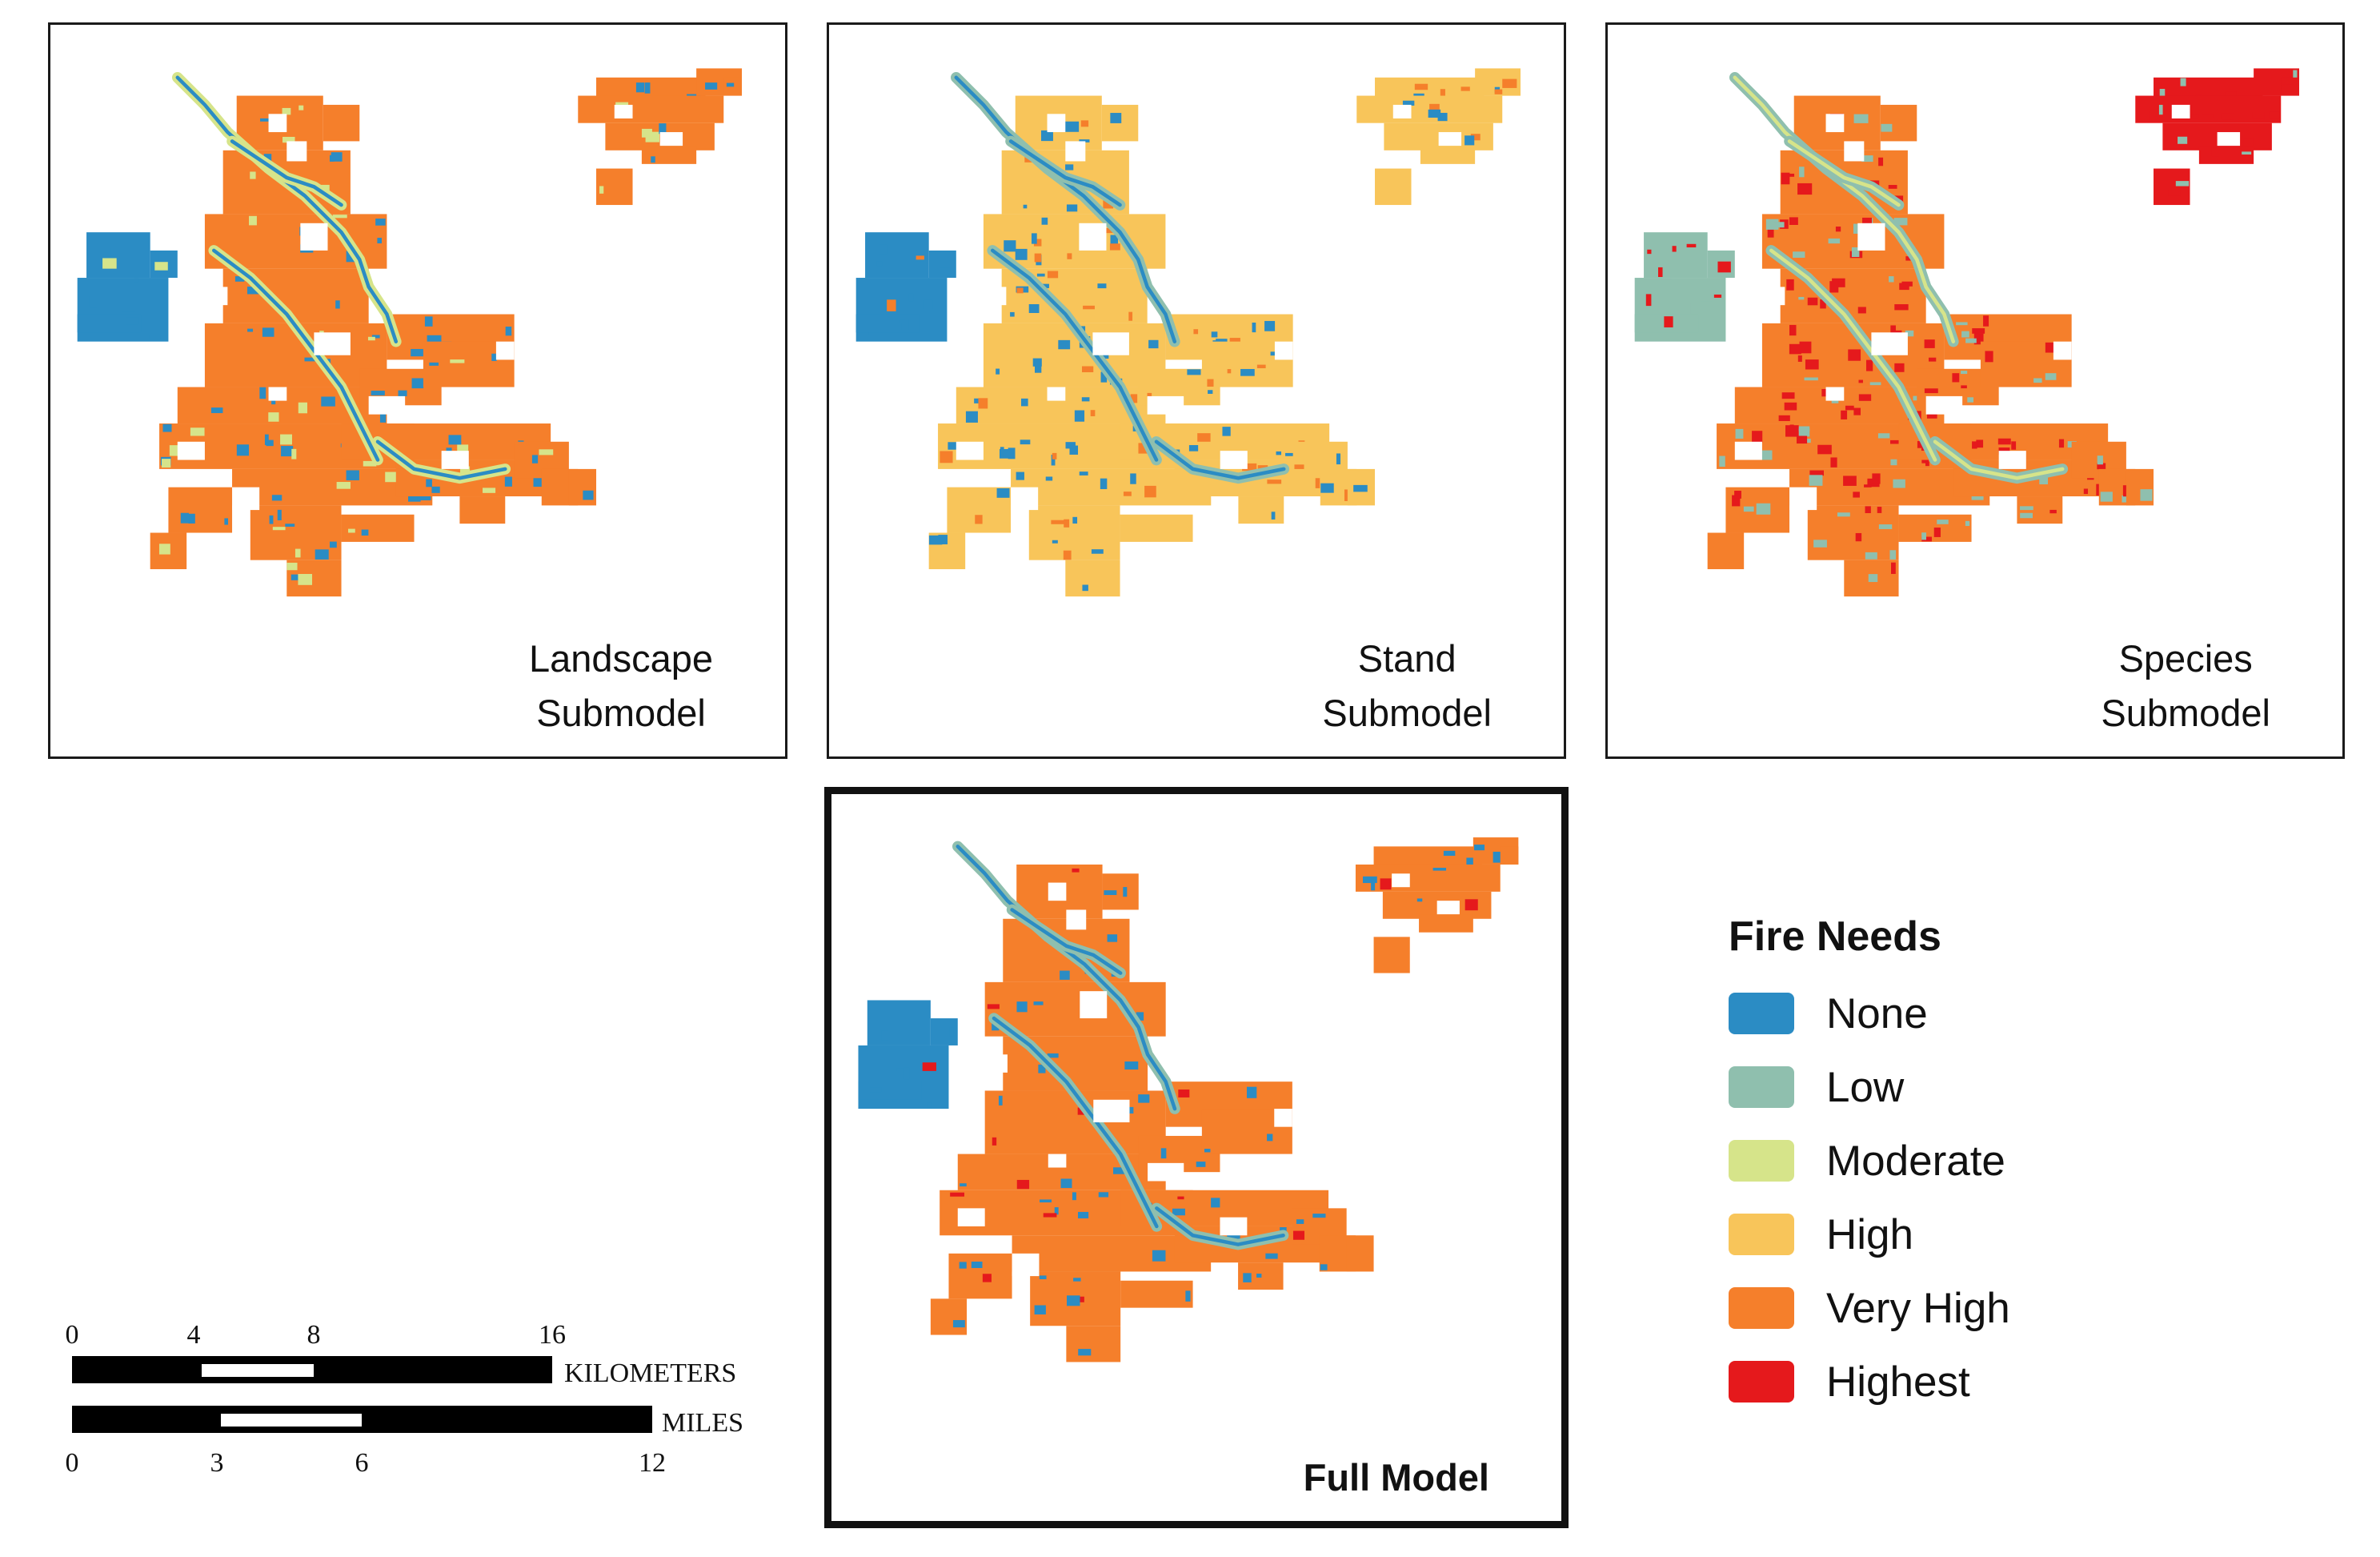 The height and width of the screenshot is (1557, 2380). I want to click on map-panel-species: Species Submodel, so click(1975, 390).